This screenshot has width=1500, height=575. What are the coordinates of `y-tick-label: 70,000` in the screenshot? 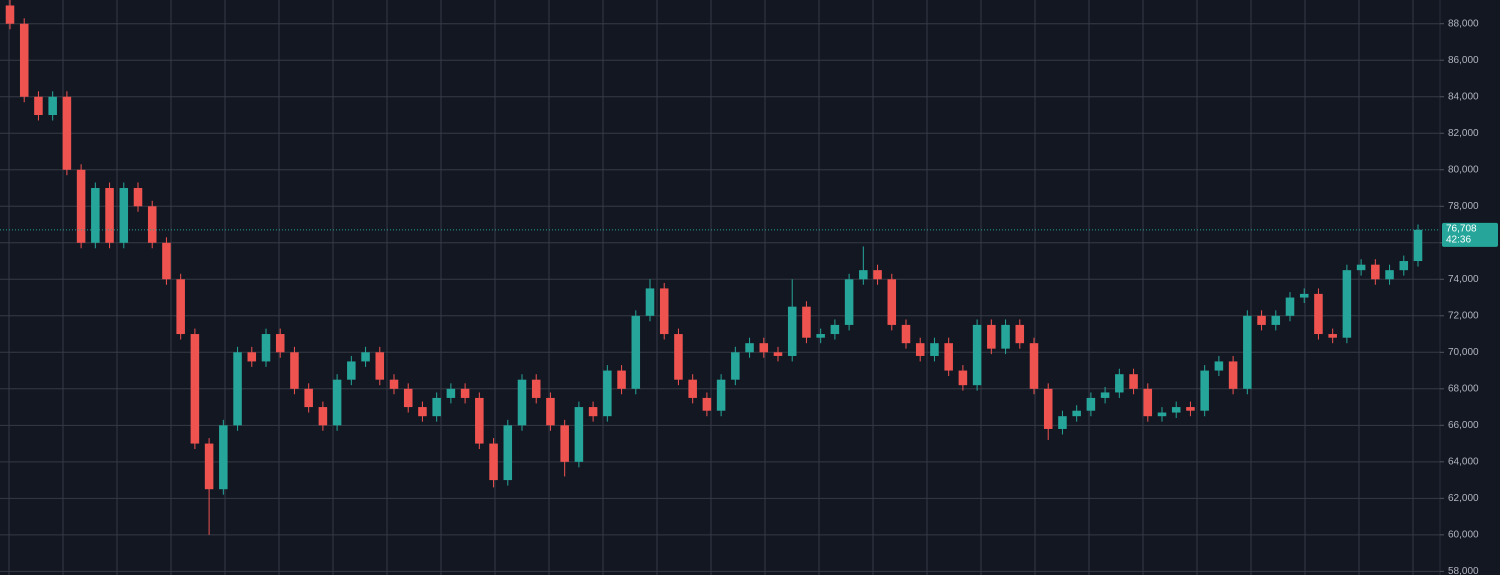 It's located at (1463, 352).